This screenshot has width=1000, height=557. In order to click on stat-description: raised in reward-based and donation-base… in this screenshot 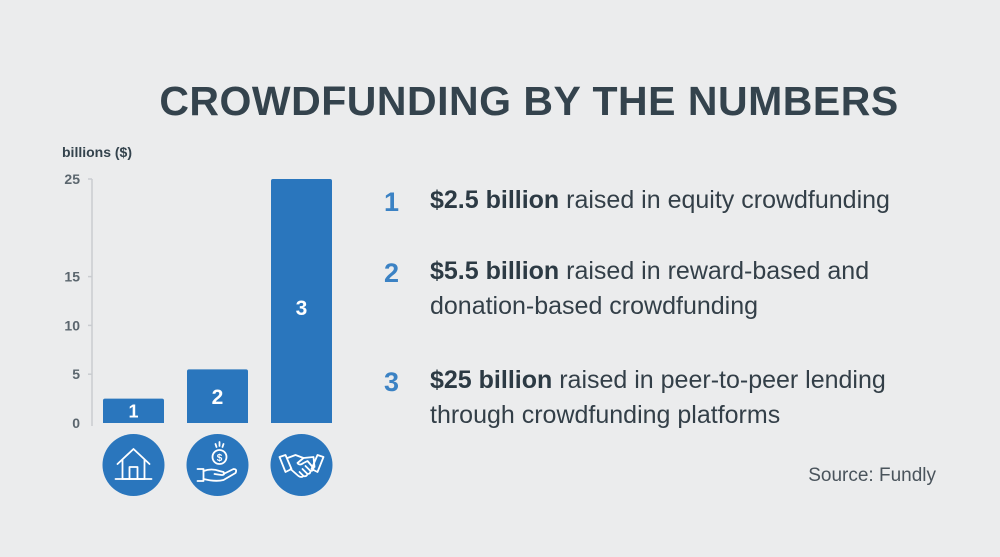, I will do `click(650, 288)`.